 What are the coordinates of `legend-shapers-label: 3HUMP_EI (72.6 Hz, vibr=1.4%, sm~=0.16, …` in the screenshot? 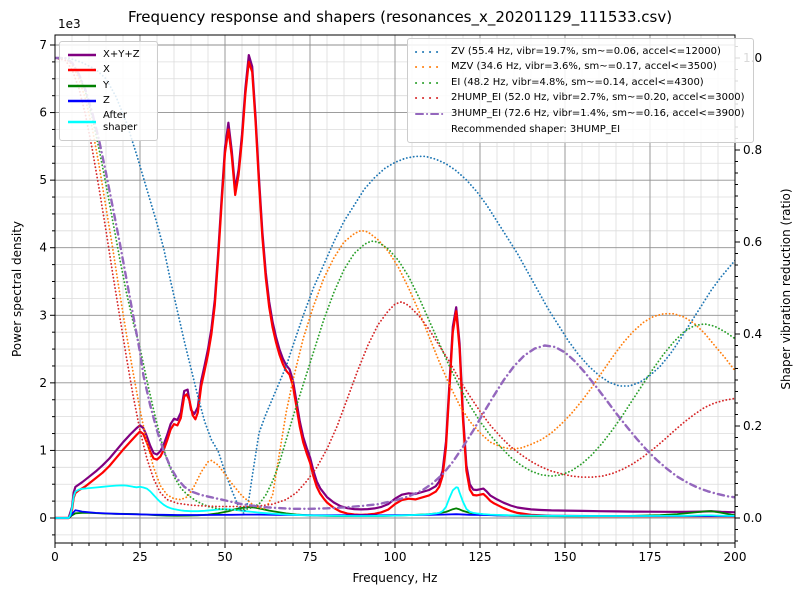 It's located at (598, 113).